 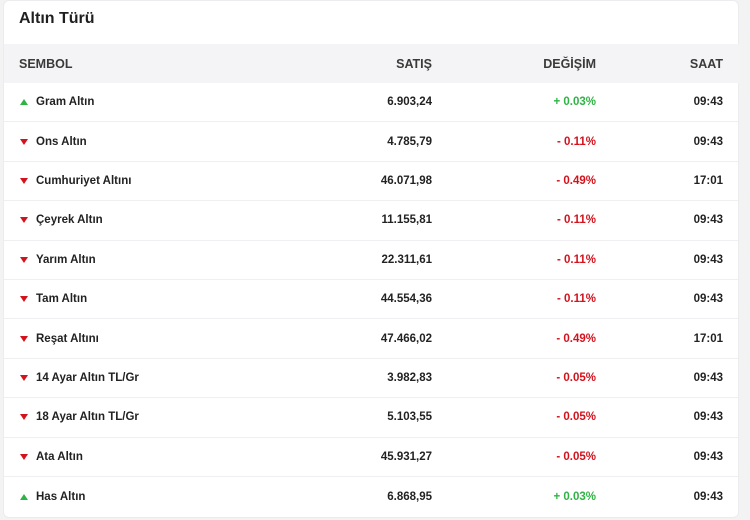 What do you see at coordinates (62, 299) in the screenshot?
I see `row-name: Tam Altın` at bounding box center [62, 299].